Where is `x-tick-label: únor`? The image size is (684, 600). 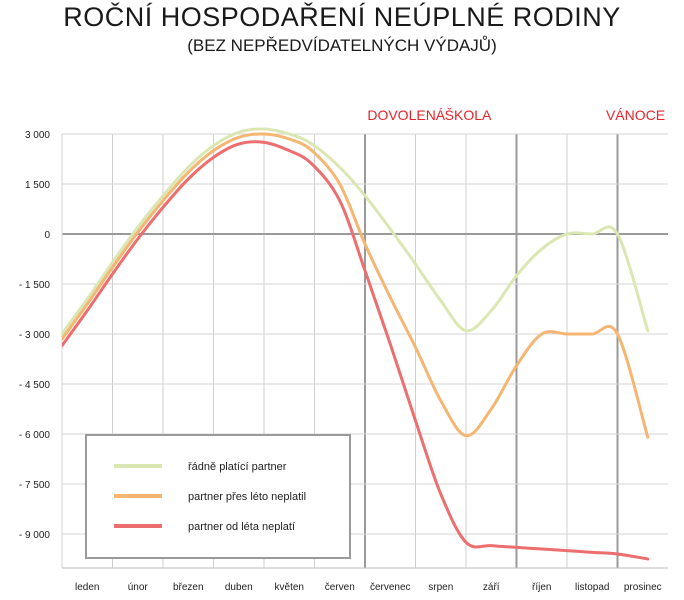 x-tick-label: únor is located at coordinates (138, 587).